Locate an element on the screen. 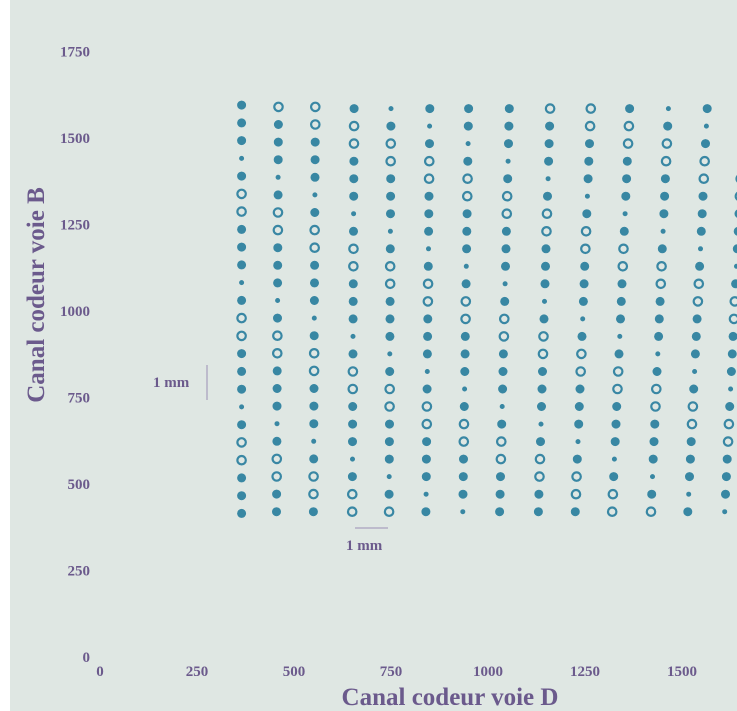 Image resolution: width=737 pixels, height=711 pixels. y-tick-label: 750 is located at coordinates (79, 399).